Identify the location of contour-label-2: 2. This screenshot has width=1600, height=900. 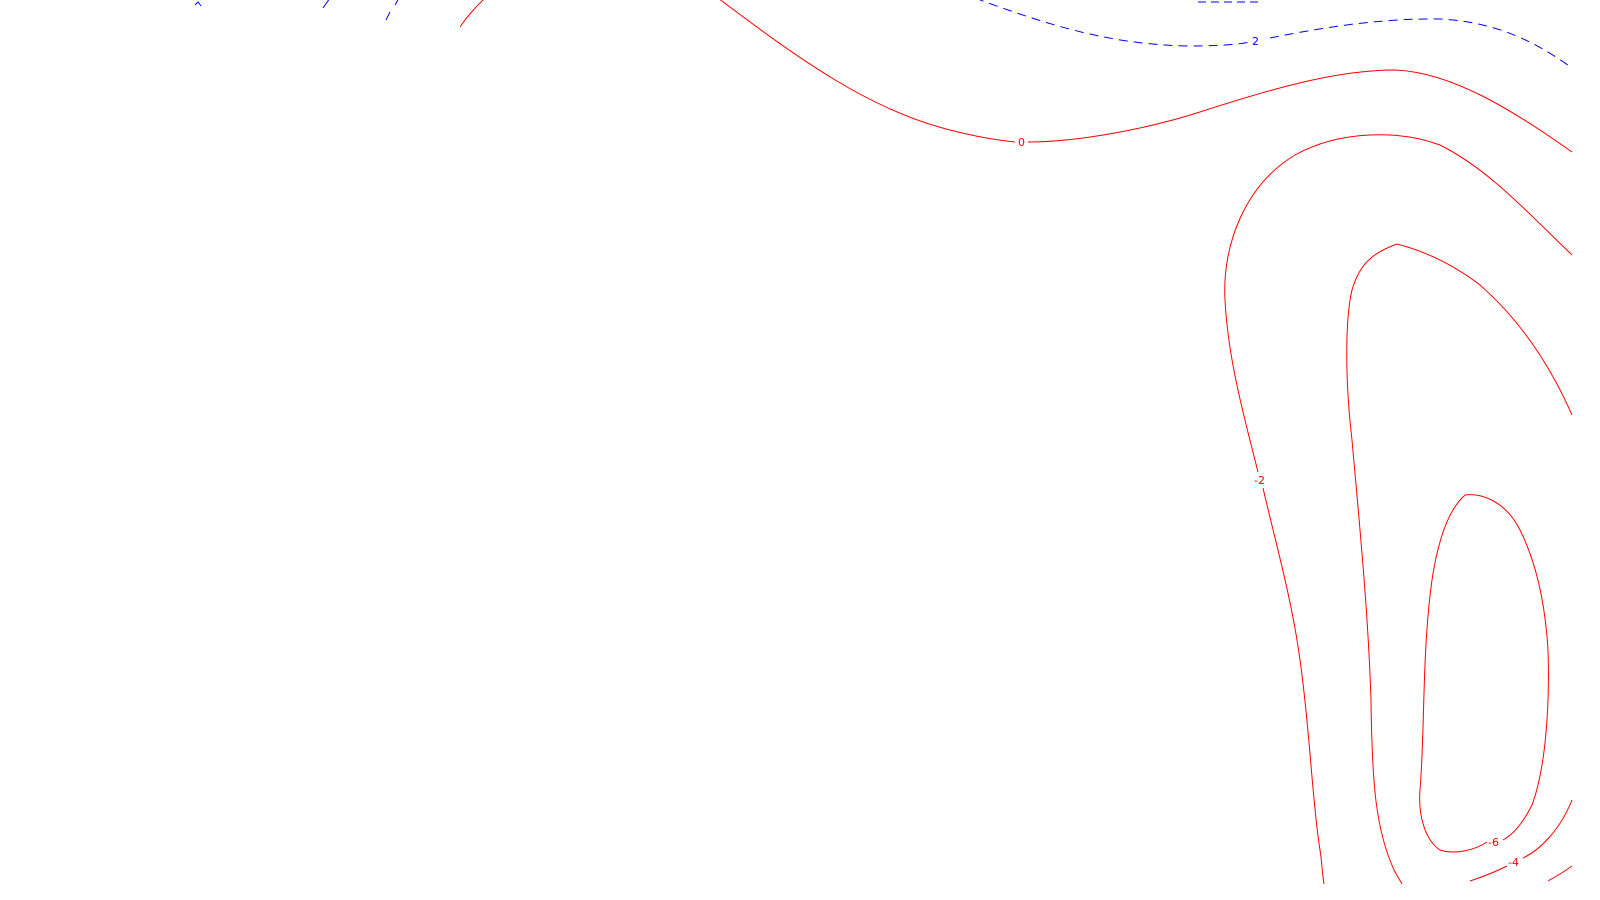
(1255, 41).